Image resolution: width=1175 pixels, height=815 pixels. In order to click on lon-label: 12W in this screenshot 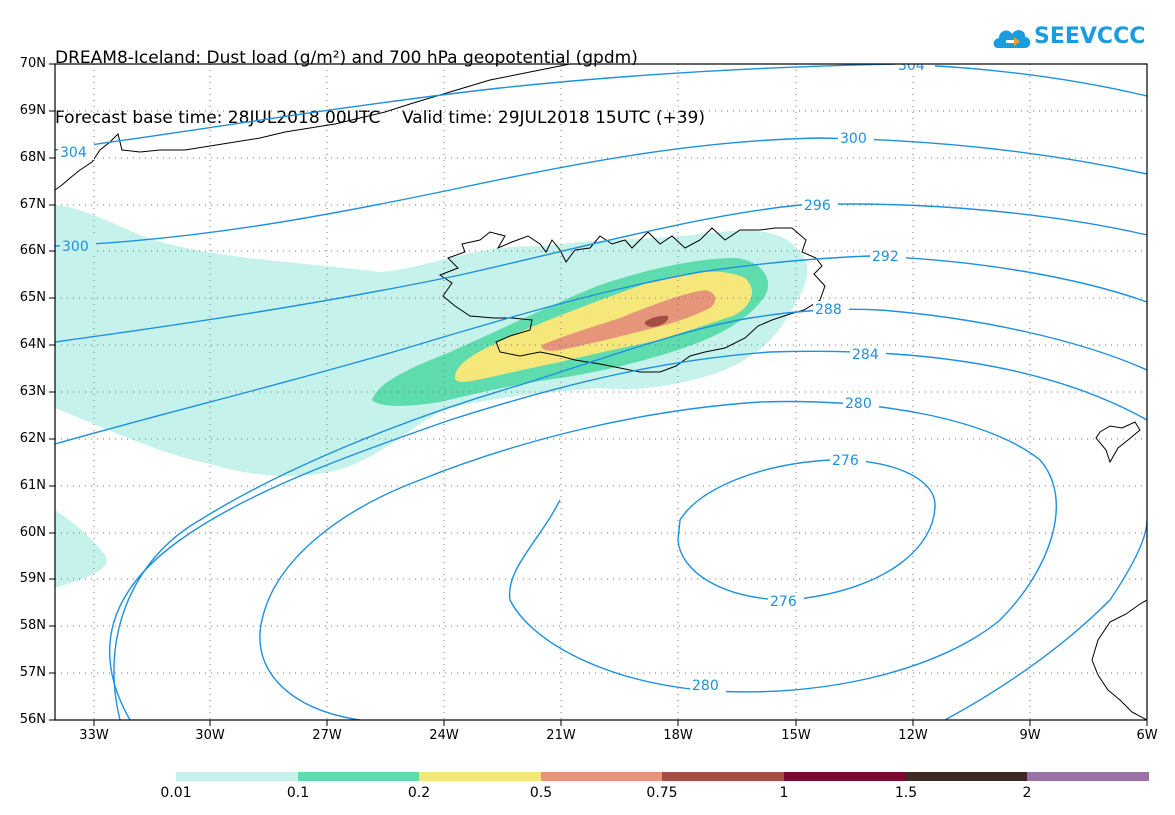, I will do `click(913, 735)`.